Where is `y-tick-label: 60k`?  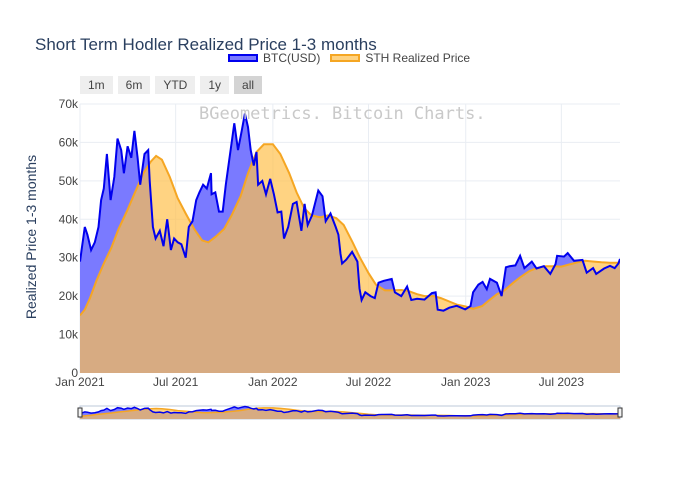
y-tick-label: 60k is located at coordinates (69, 142).